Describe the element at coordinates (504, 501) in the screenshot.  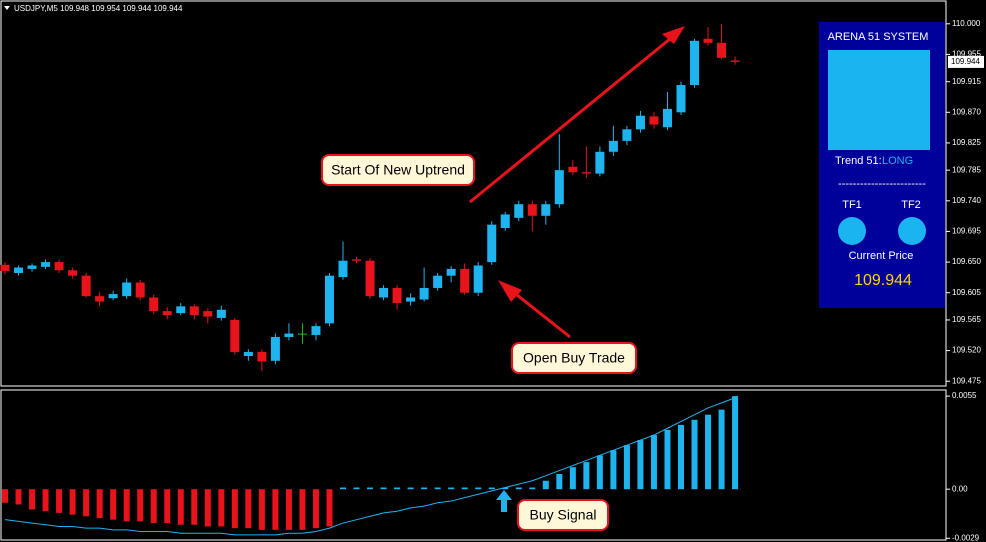
I see `signal-arrow` at that location.